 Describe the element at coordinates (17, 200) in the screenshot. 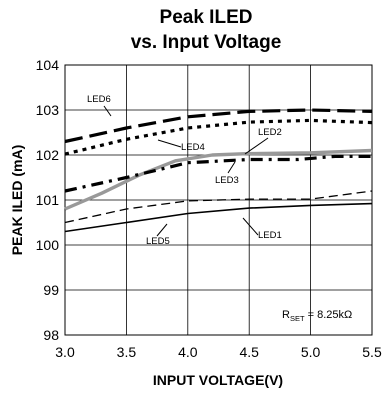

I see `y-axis-title: PEAK ILED (mA)` at that location.